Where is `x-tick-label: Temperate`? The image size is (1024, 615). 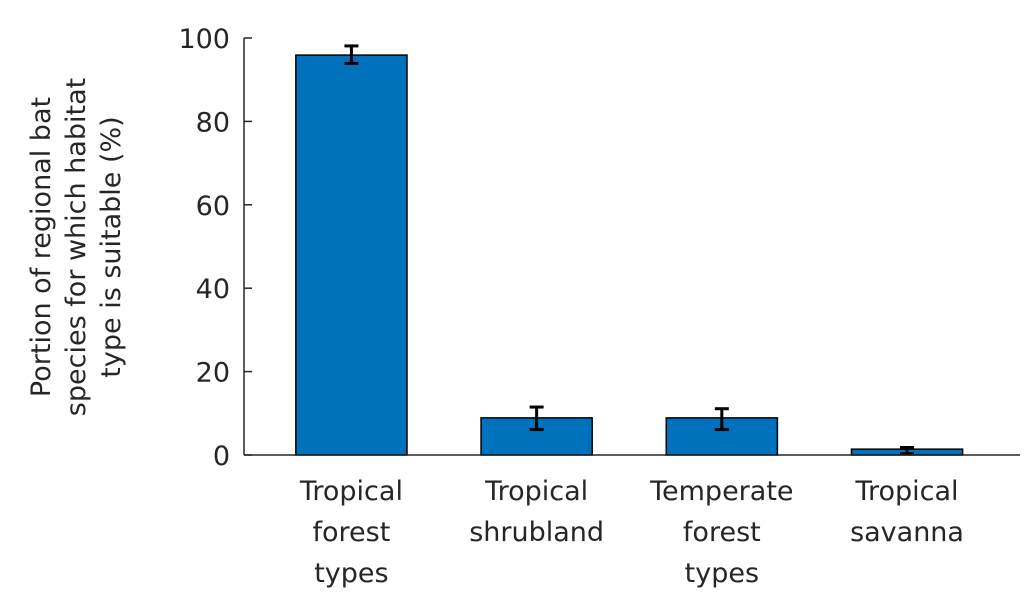 x-tick-label: Temperate is located at coordinates (721, 491).